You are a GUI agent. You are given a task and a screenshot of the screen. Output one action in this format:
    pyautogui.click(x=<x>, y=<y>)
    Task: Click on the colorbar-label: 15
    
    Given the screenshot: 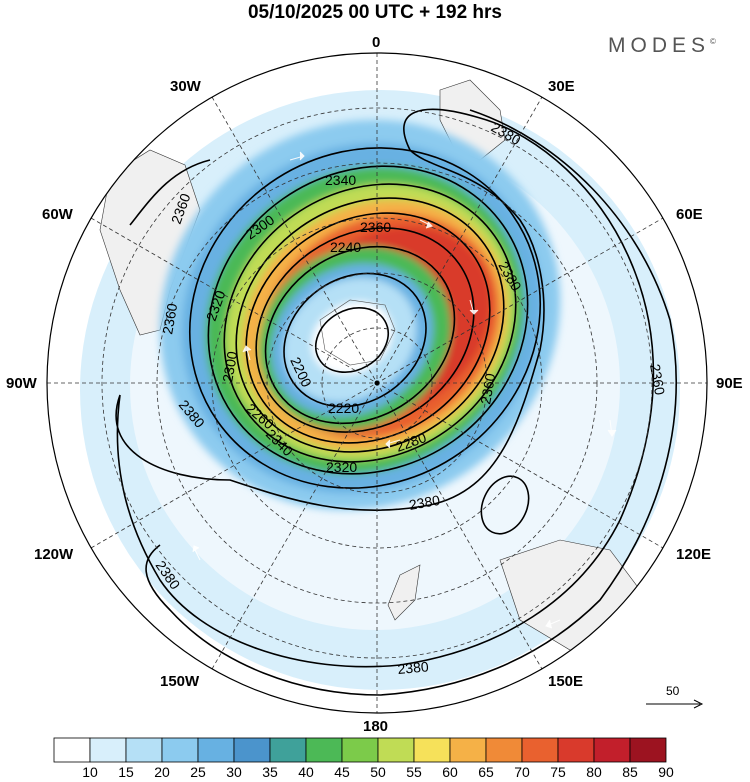 What is the action you would take?
    pyautogui.click(x=126, y=772)
    